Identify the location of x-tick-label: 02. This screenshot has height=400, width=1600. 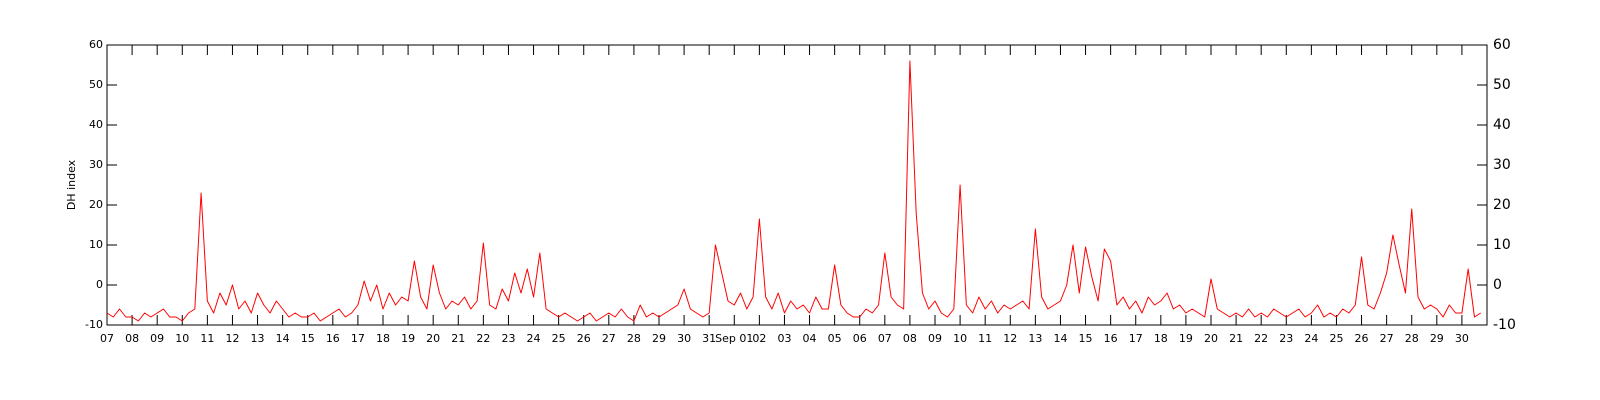
(759, 338).